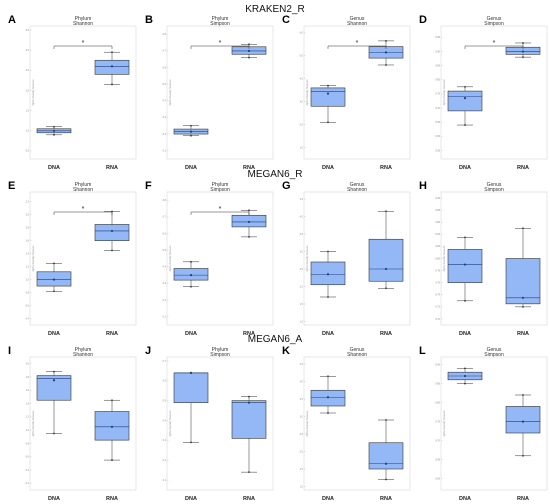 The image size is (550, 504). Describe the element at coordinates (437, 295) in the screenshot. I see `y-tick-label: 0.74` at that location.